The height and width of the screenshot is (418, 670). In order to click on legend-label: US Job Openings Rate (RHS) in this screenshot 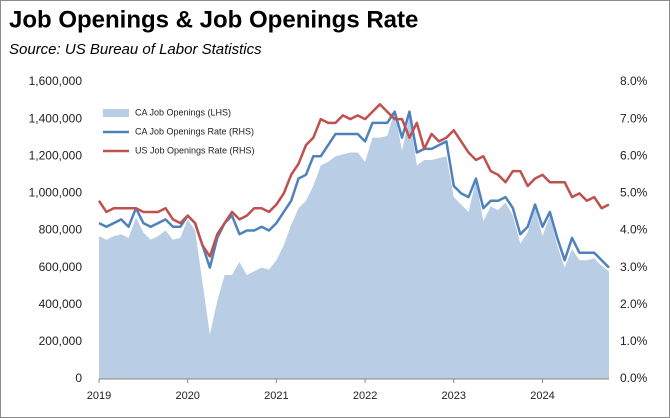, I will do `click(195, 150)`.